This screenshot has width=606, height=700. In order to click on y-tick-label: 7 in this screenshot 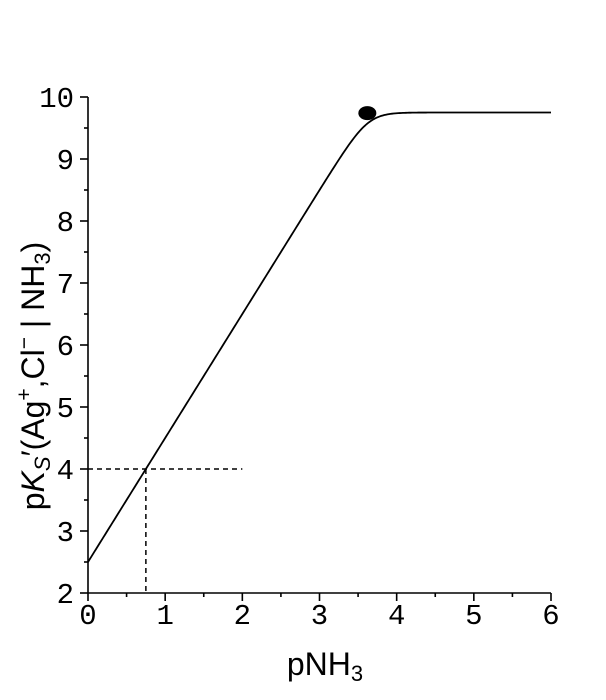, I will do `click(65, 285)`.